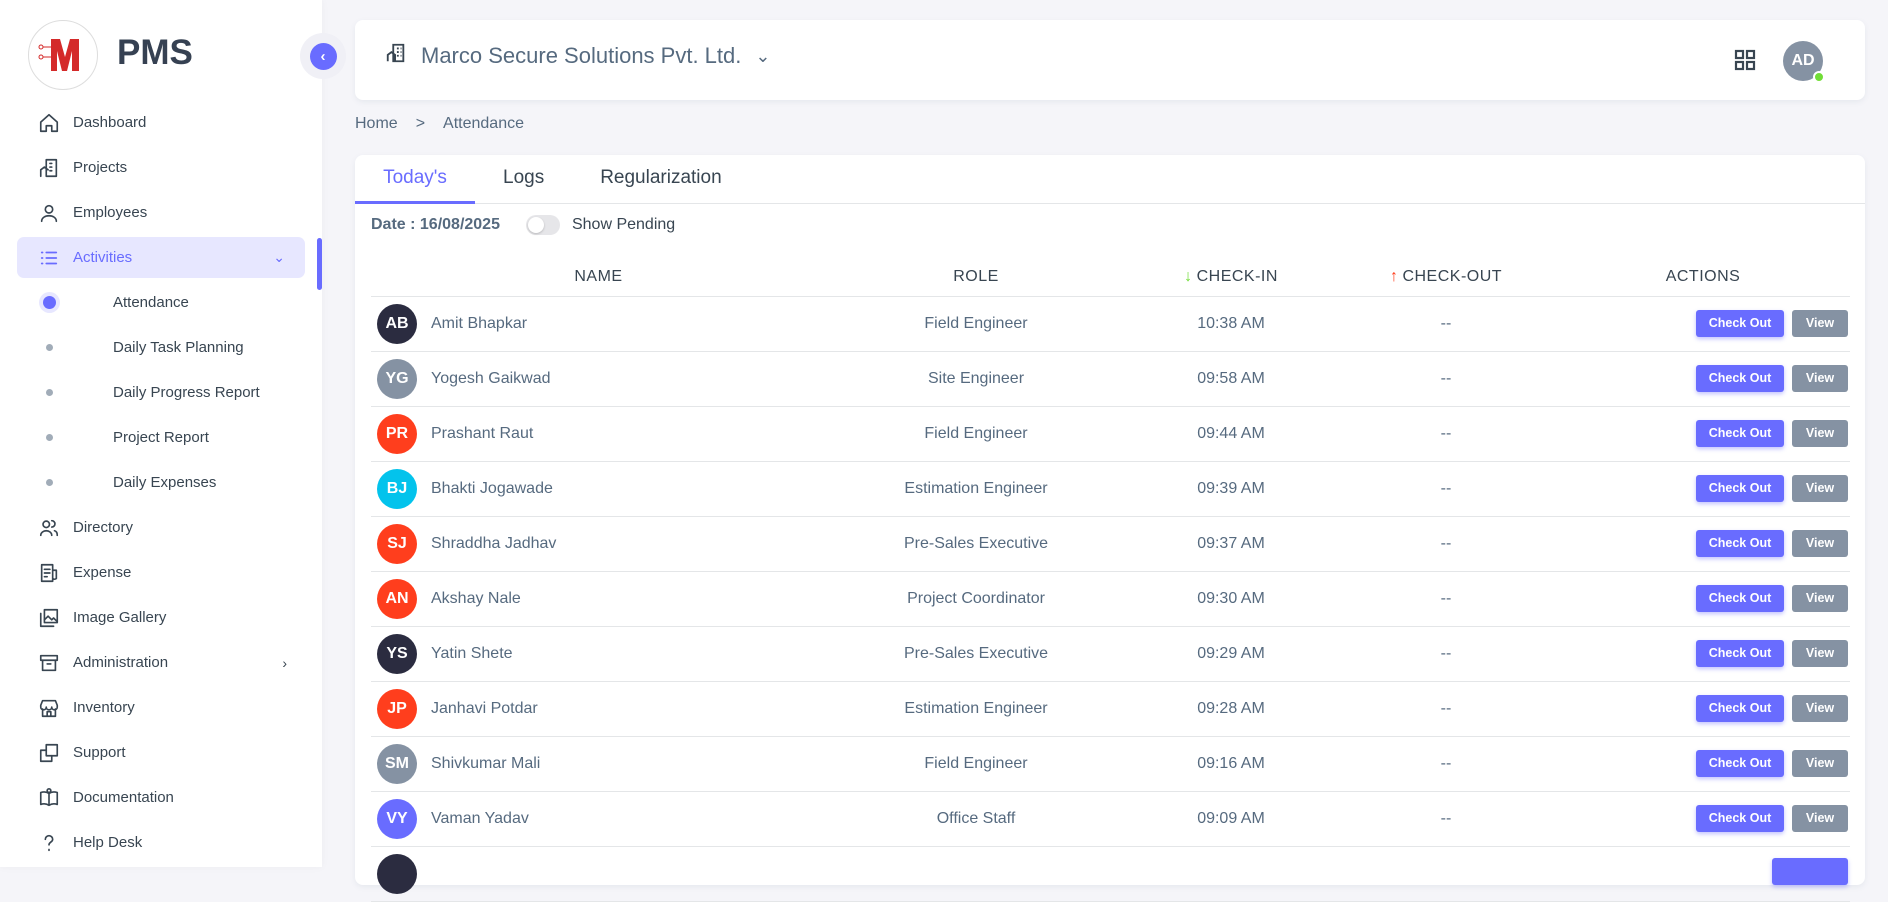  What do you see at coordinates (103, 527) in the screenshot?
I see `sidebar-item-label: Directory` at bounding box center [103, 527].